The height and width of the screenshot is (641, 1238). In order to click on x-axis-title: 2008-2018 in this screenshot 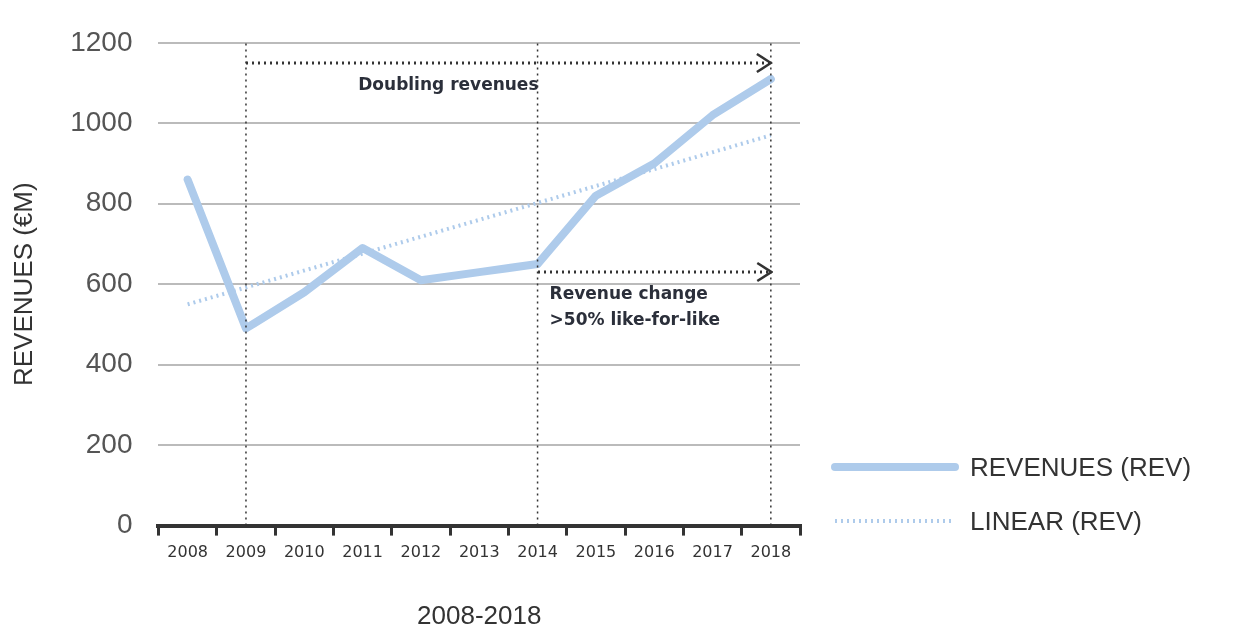, I will do `click(479, 614)`.